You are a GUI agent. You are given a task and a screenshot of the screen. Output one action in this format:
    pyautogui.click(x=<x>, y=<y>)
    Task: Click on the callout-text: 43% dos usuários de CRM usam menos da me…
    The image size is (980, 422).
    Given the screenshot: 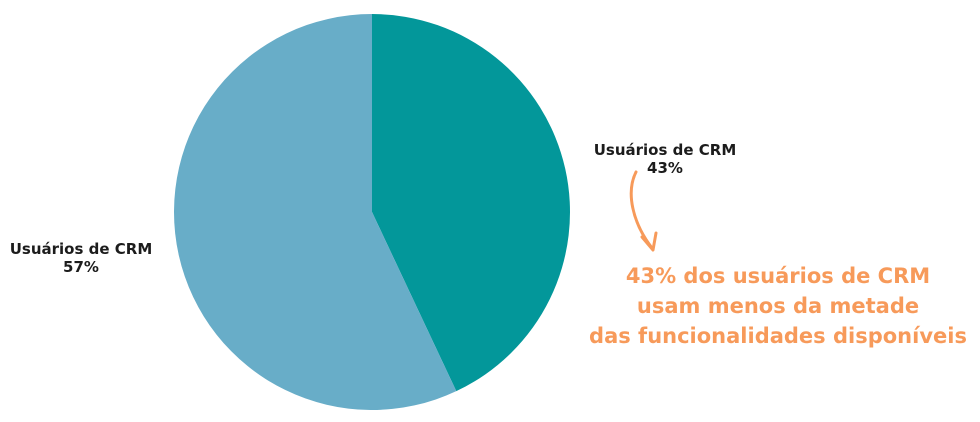 What is the action you would take?
    pyautogui.click(x=778, y=306)
    